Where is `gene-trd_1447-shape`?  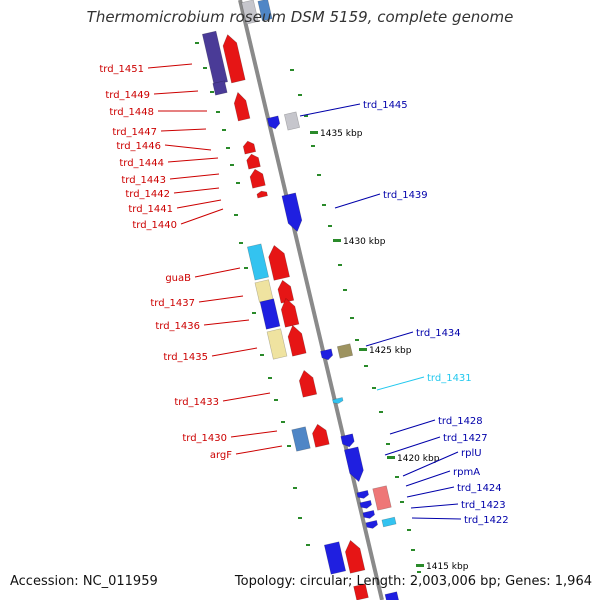 gene-trd_1447-shape is located at coordinates (249, 147).